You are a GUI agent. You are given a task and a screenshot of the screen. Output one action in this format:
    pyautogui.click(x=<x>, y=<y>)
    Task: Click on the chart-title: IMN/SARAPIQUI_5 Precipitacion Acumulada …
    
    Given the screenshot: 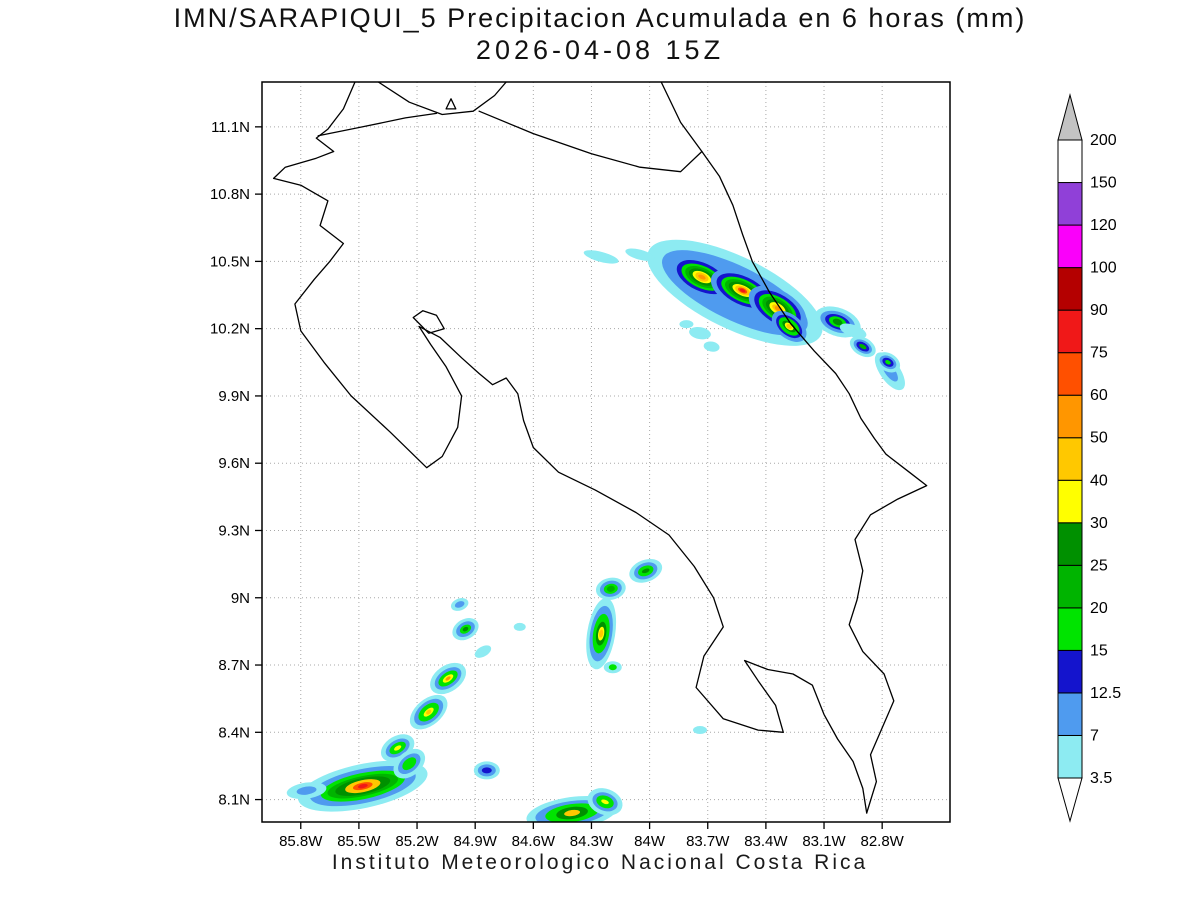 What is the action you would take?
    pyautogui.click(x=600, y=18)
    